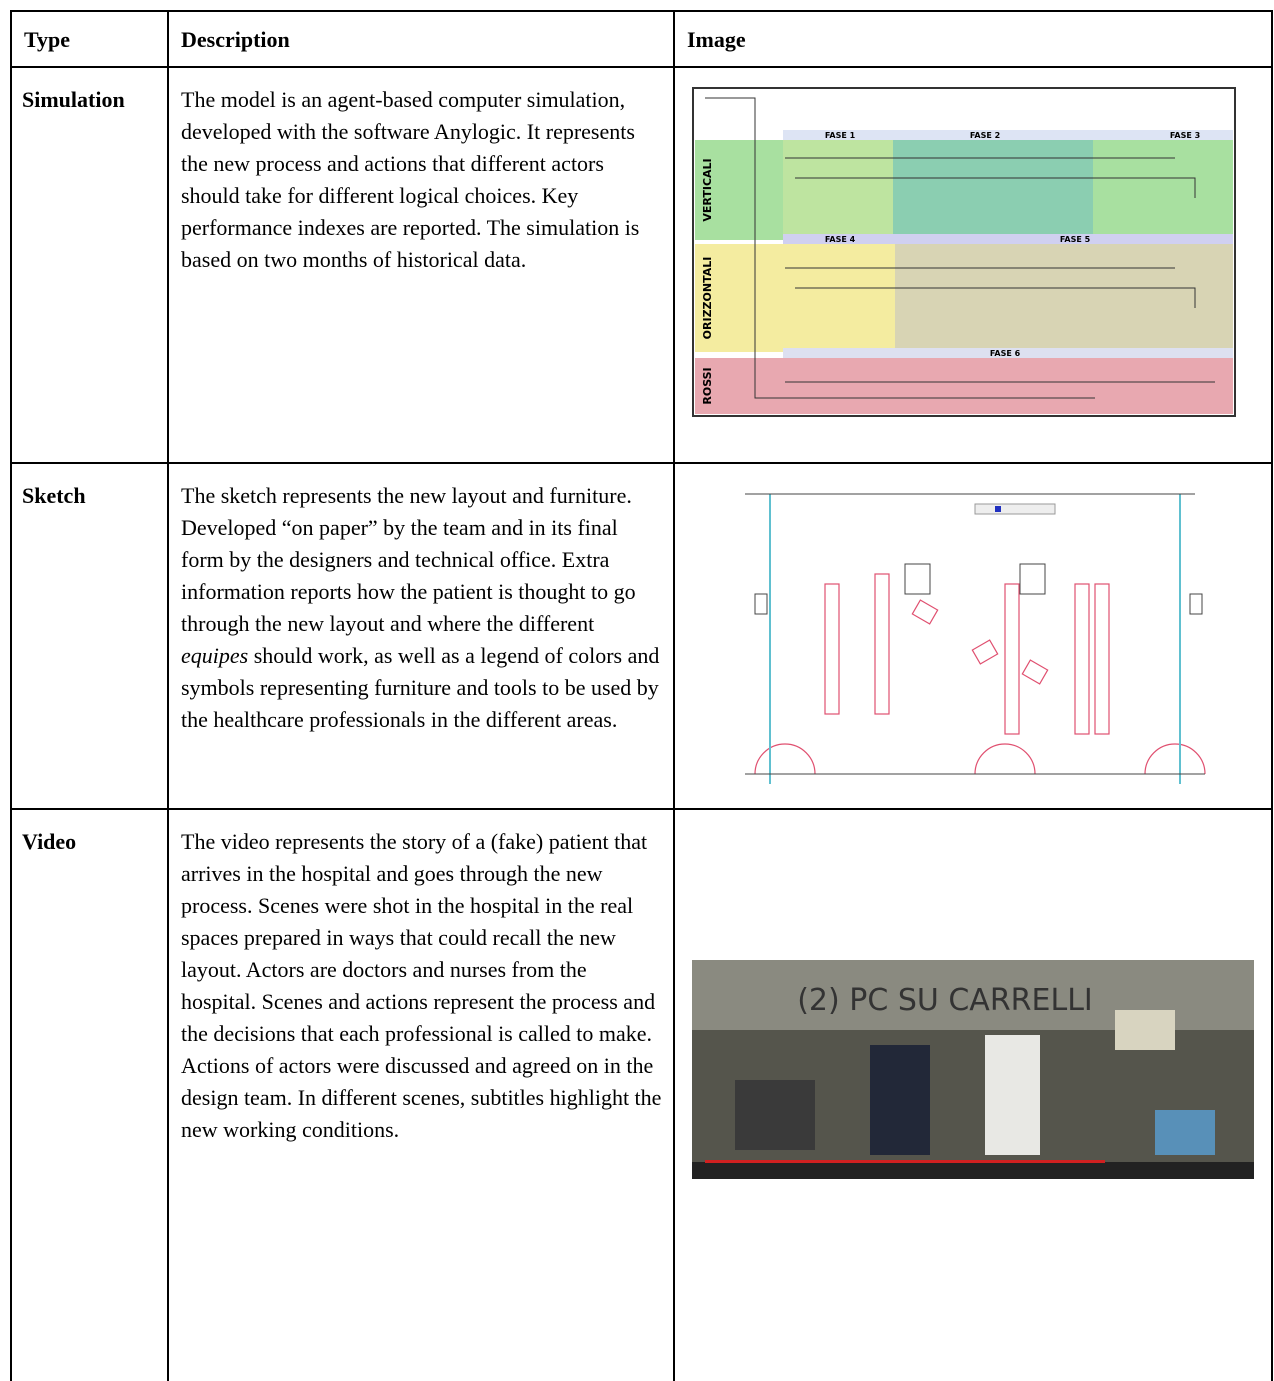 The height and width of the screenshot is (1381, 1274). Describe the element at coordinates (89, 1094) in the screenshot. I see `type-cell: Video` at that location.